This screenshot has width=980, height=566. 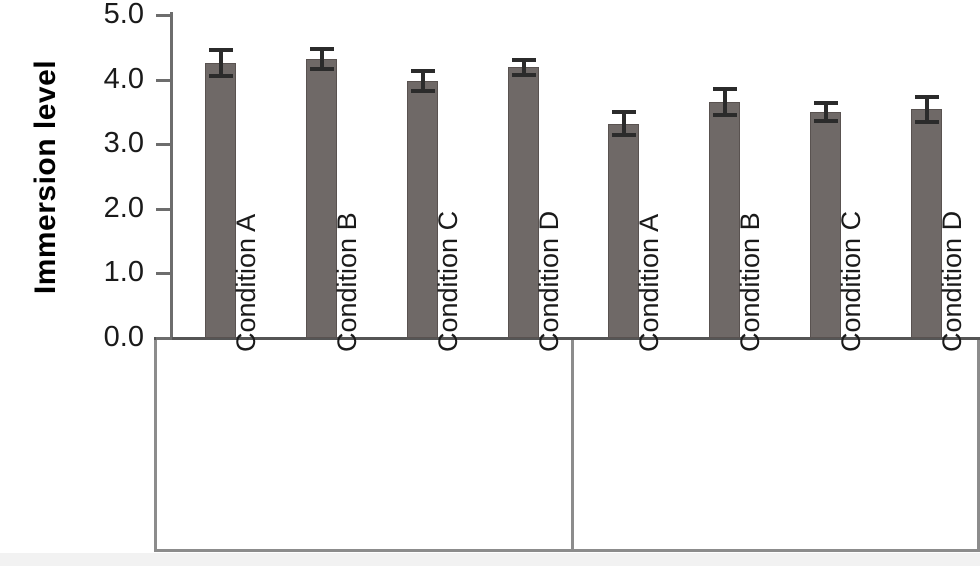 I want to click on bottom-strip, so click(x=490, y=559).